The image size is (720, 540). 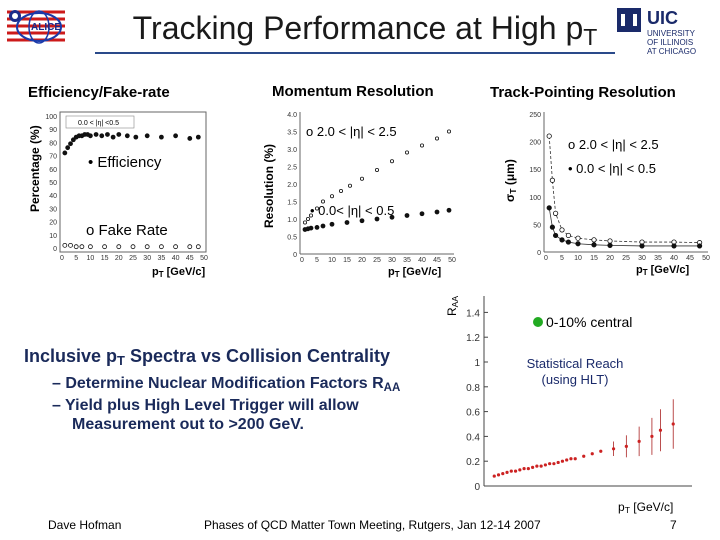 I want to click on title-bar, so click(x=360, y=31).